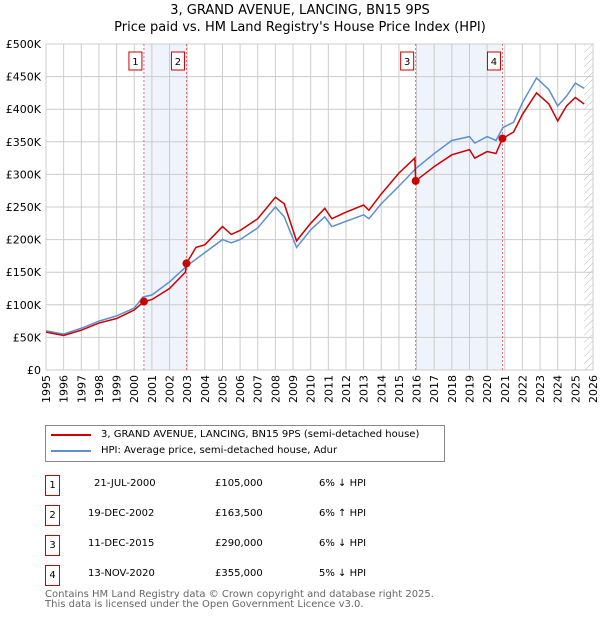  Describe the element at coordinates (125, 483) in the screenshot. I see `sale-date: 21-JUL-2000` at that location.